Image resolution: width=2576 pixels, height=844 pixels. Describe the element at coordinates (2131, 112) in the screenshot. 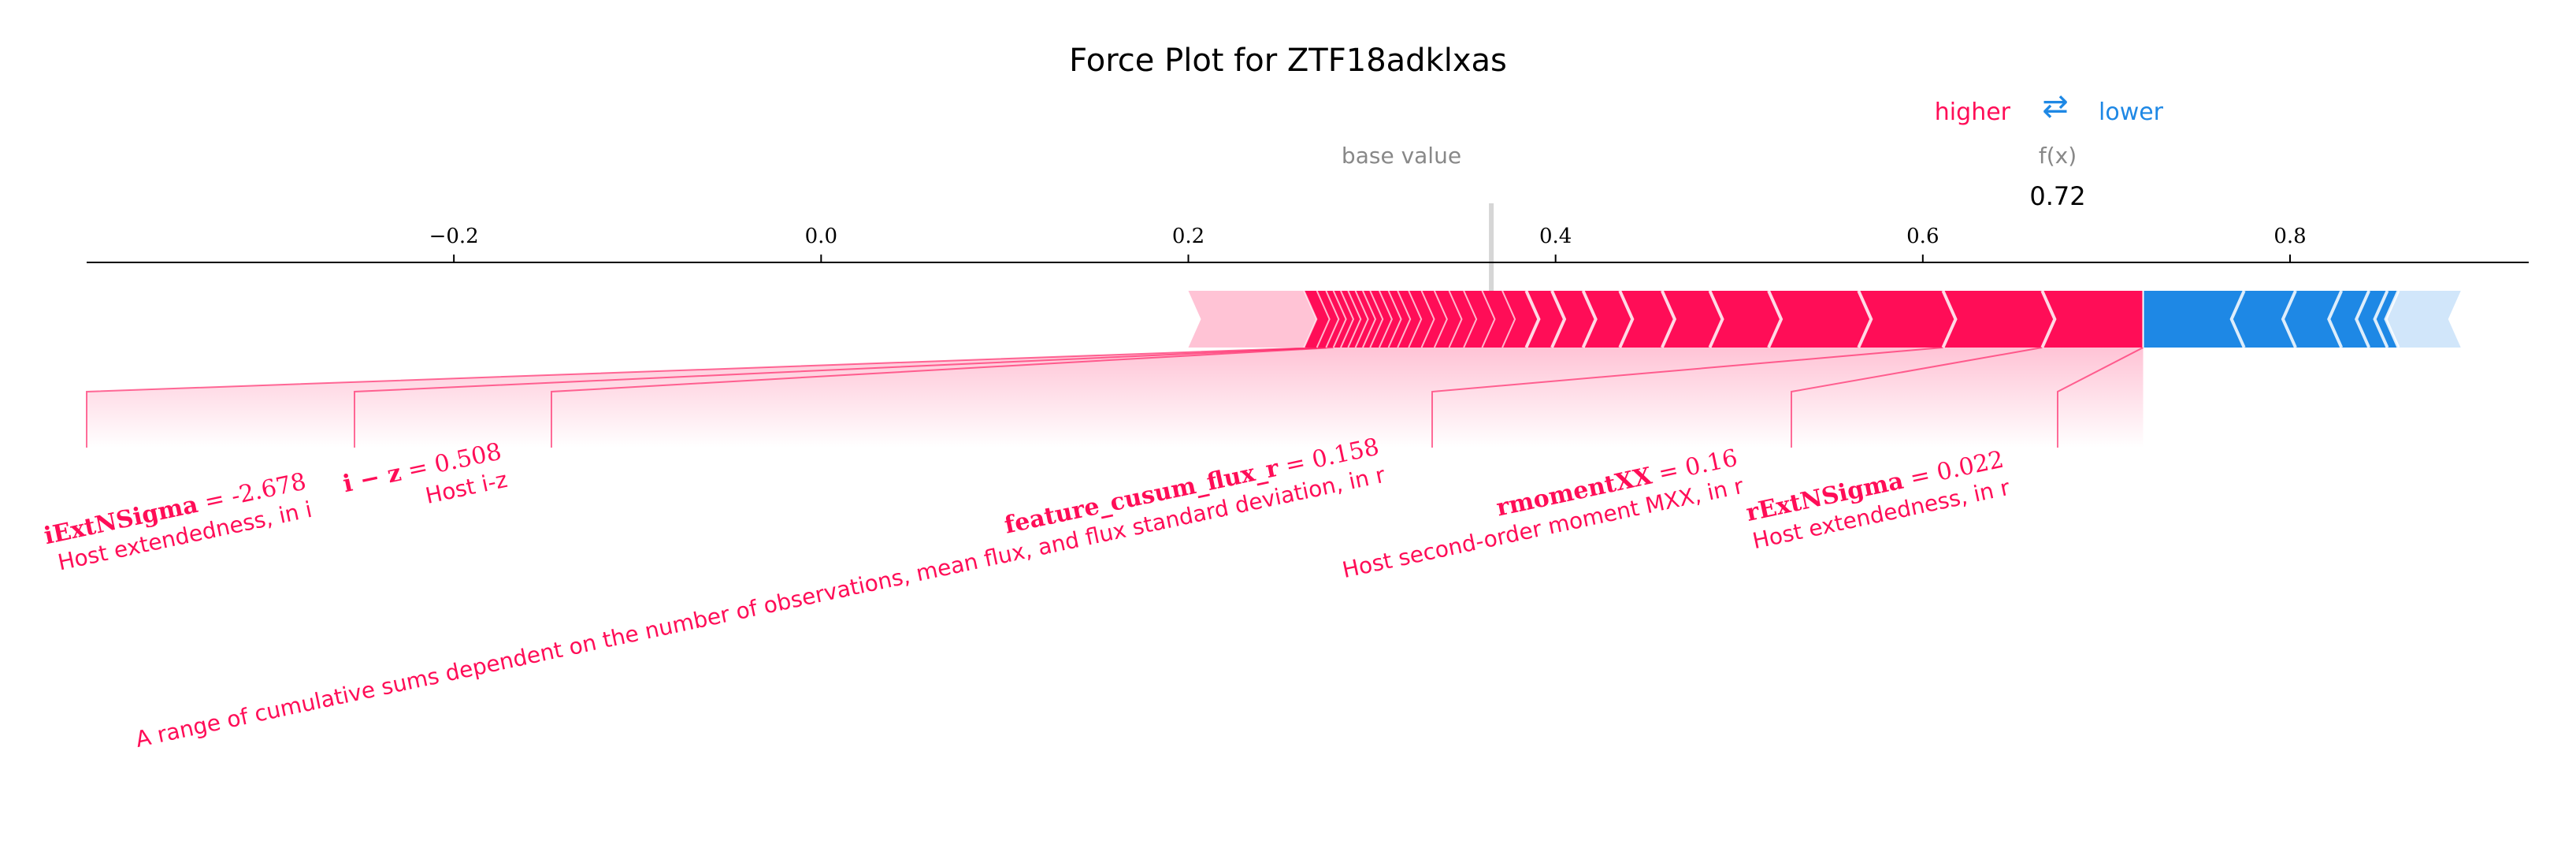

I see `legend-lower: lower` at that location.